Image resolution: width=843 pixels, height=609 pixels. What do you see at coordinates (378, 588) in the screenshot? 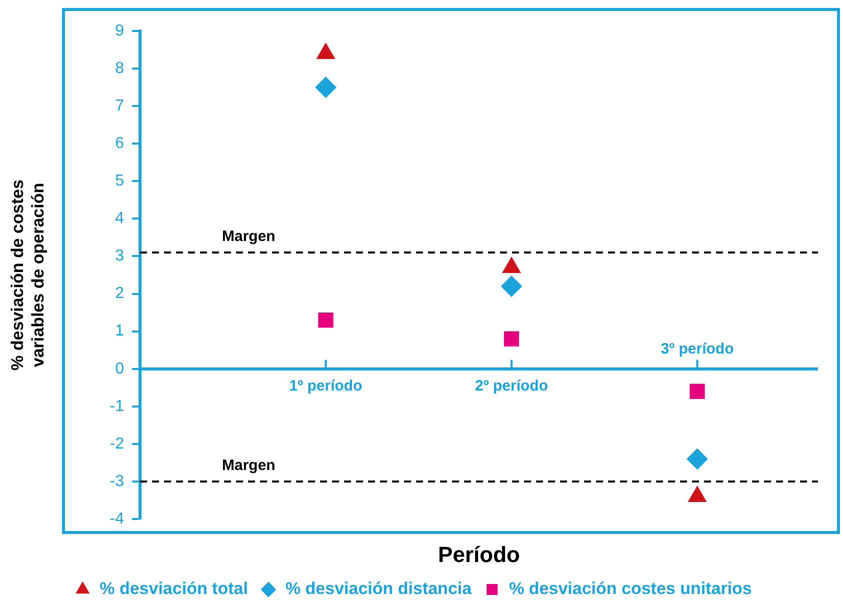
I see `legend-label: % desviación distancia` at bounding box center [378, 588].